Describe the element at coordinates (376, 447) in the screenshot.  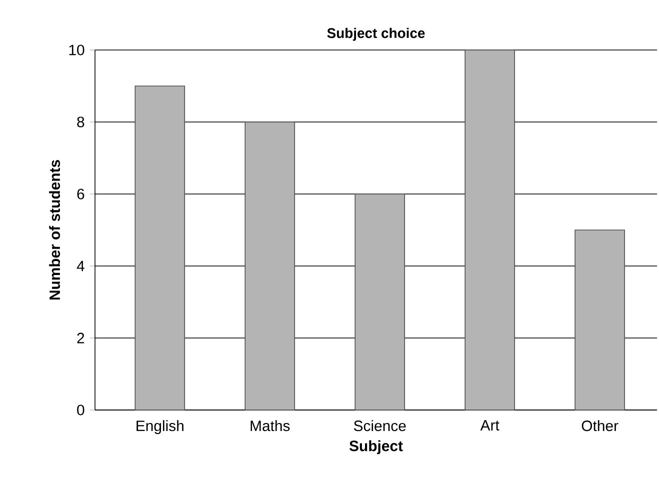
I see `x-axis-title: Subject` at that location.